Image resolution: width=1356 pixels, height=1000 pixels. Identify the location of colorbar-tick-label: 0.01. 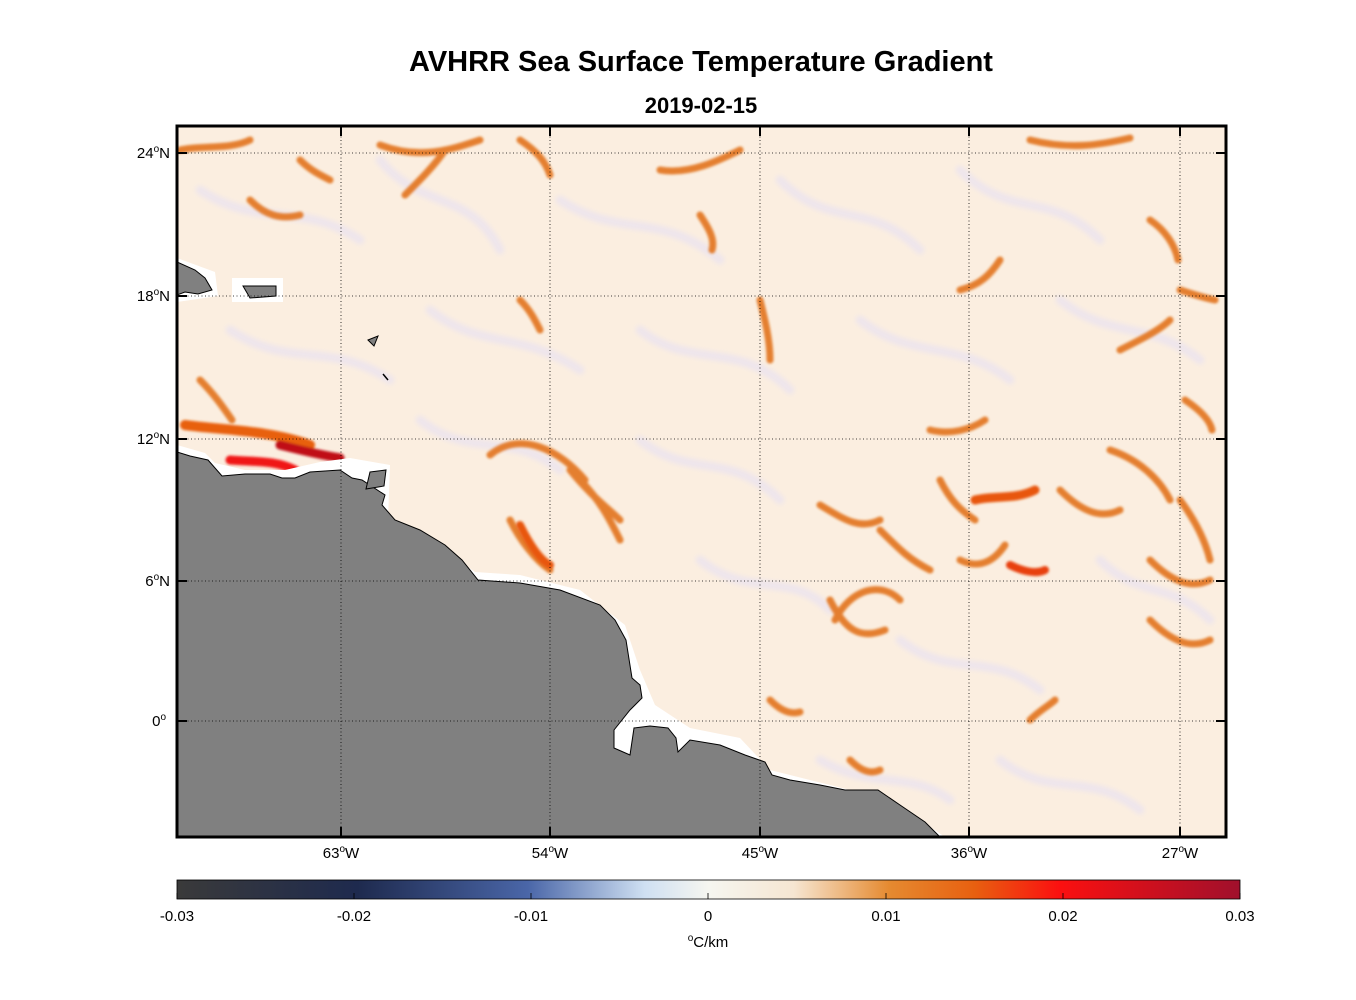
(886, 916).